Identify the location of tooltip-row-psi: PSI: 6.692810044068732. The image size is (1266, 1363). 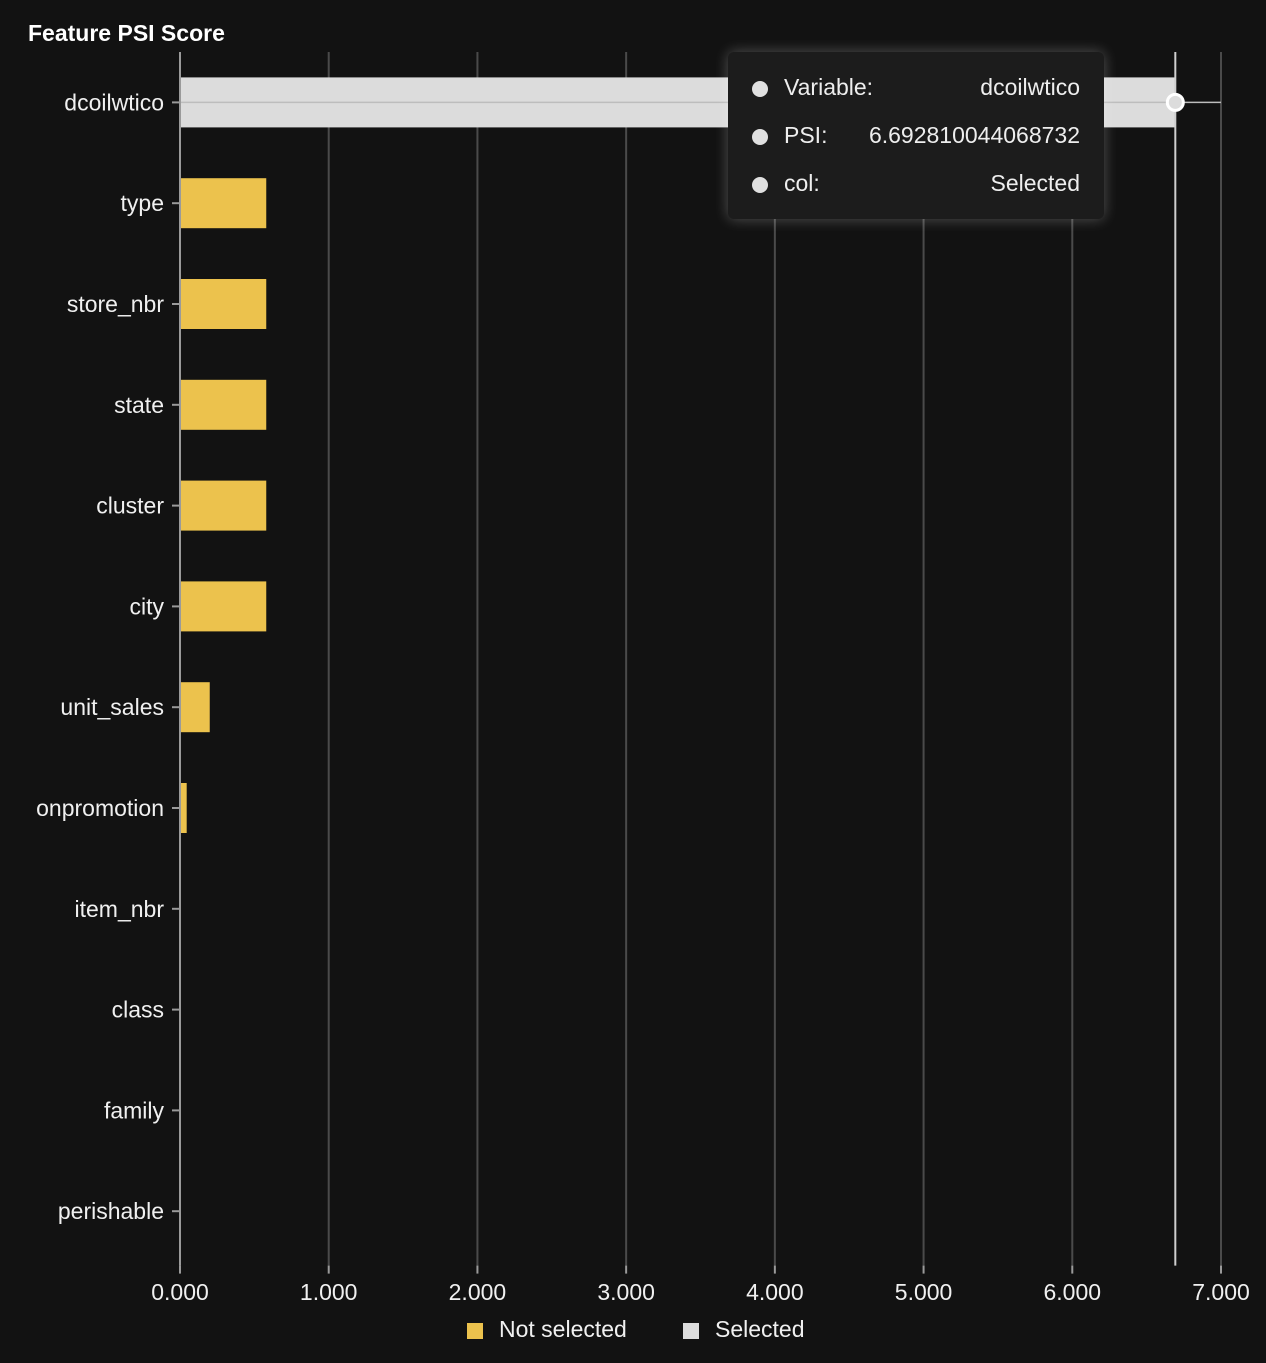
(916, 137).